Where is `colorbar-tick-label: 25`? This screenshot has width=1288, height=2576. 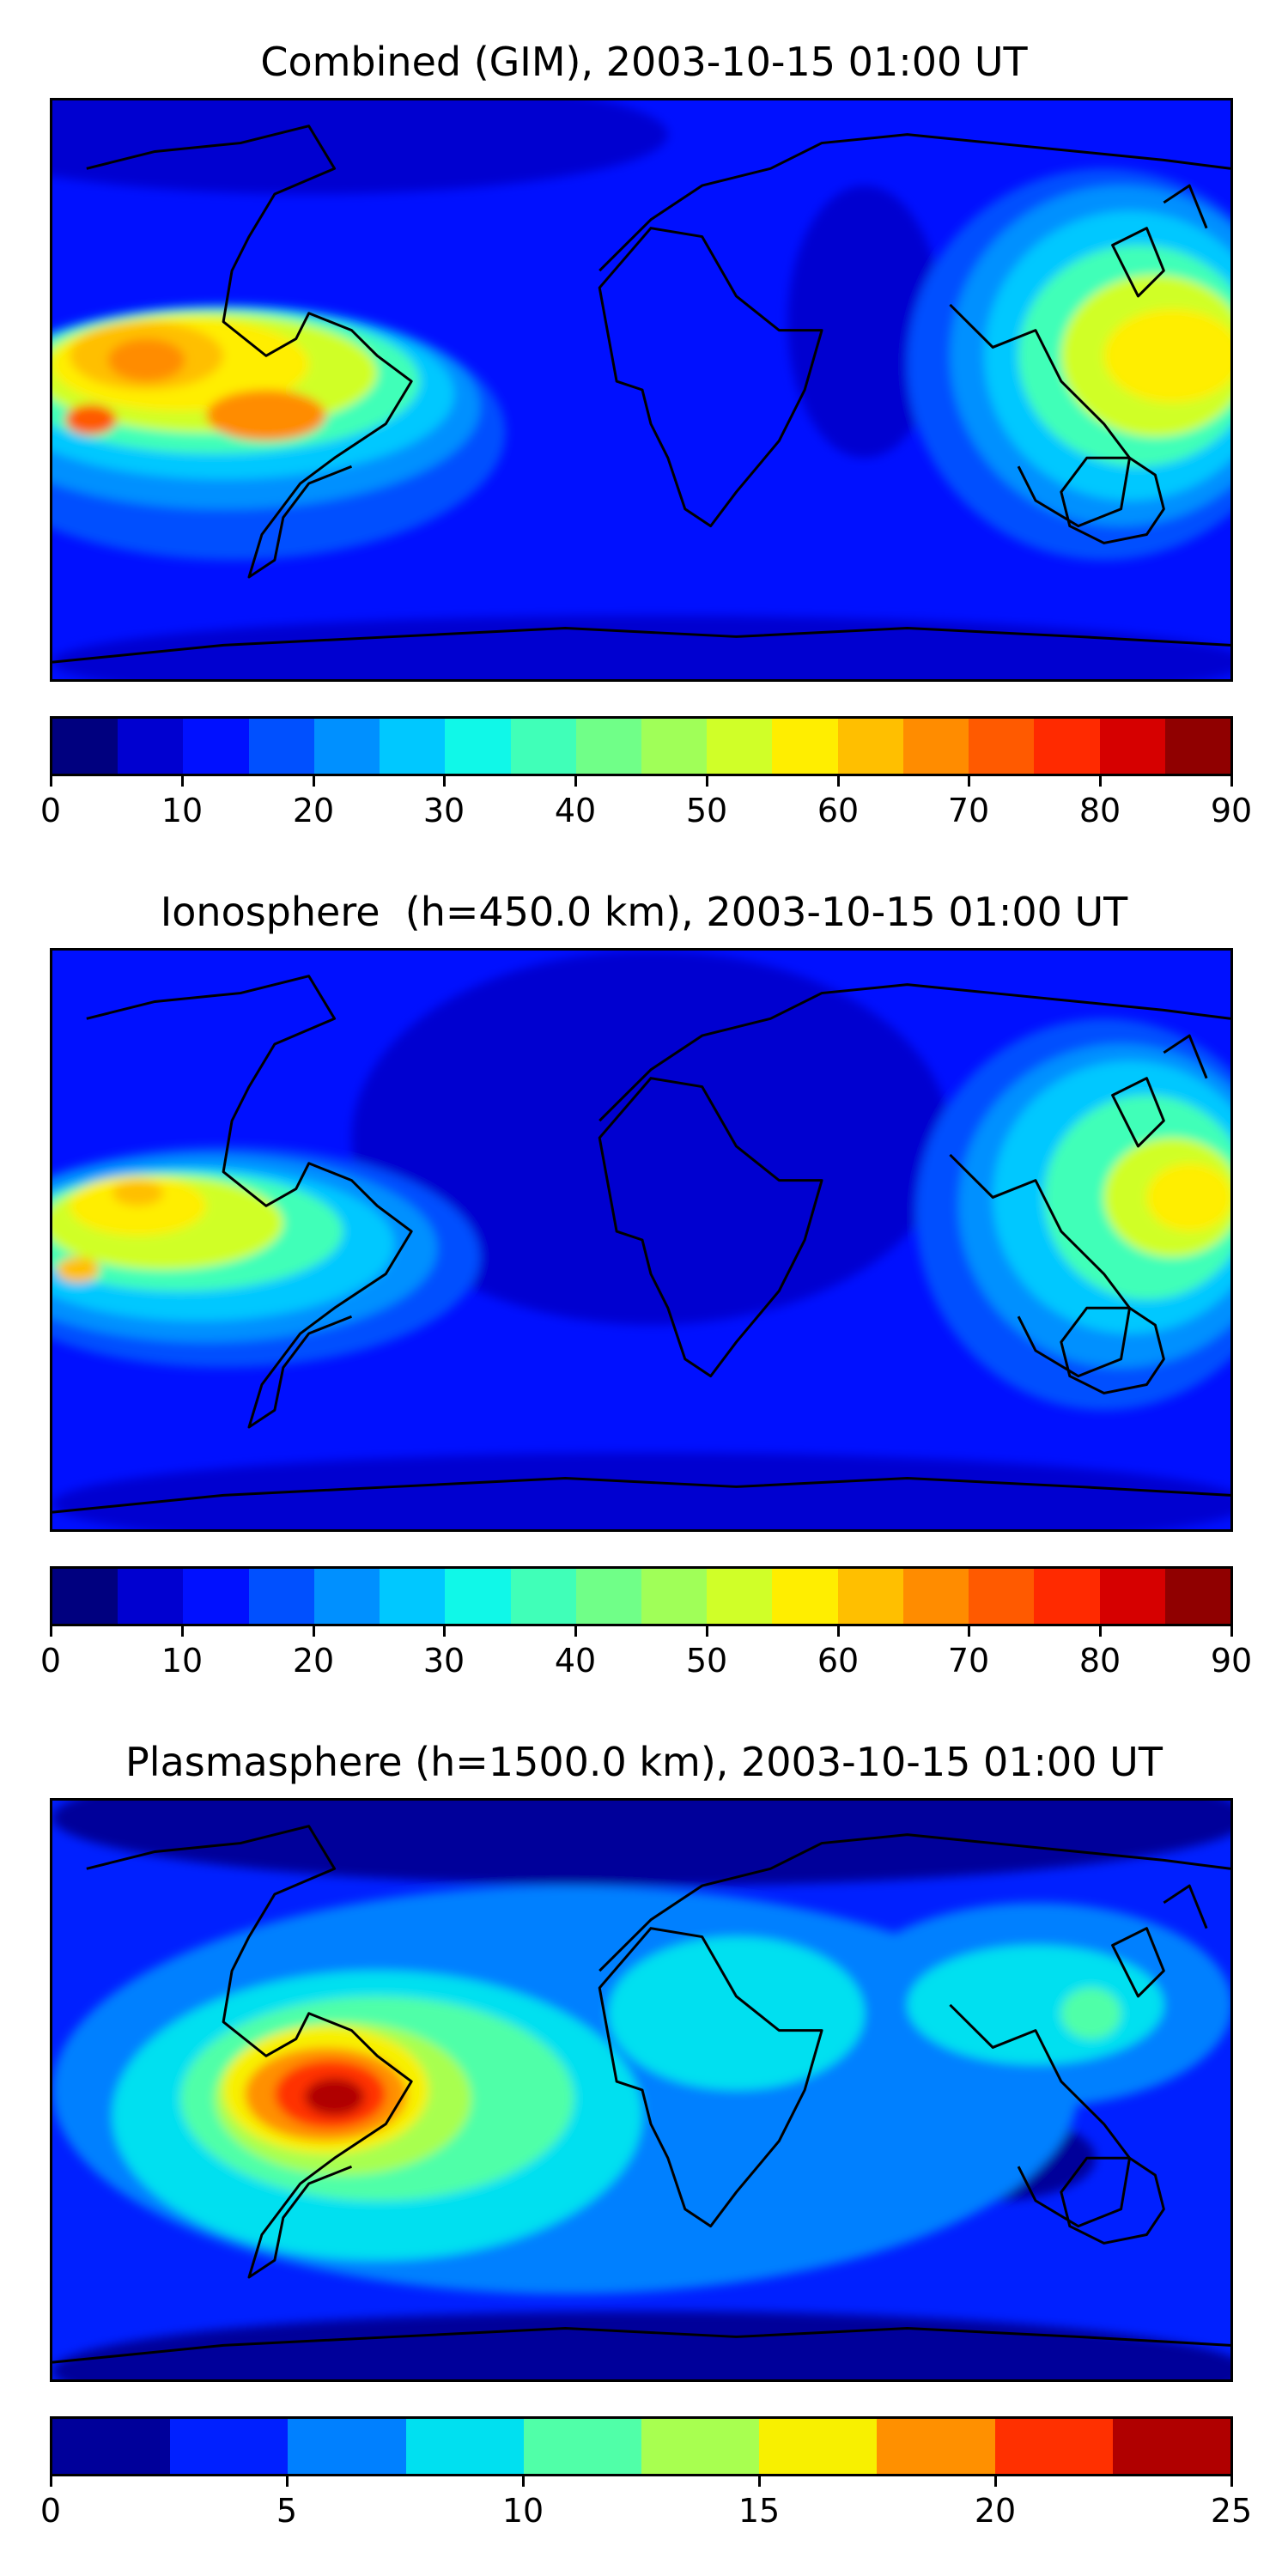 colorbar-tick-label: 25 is located at coordinates (1232, 2511).